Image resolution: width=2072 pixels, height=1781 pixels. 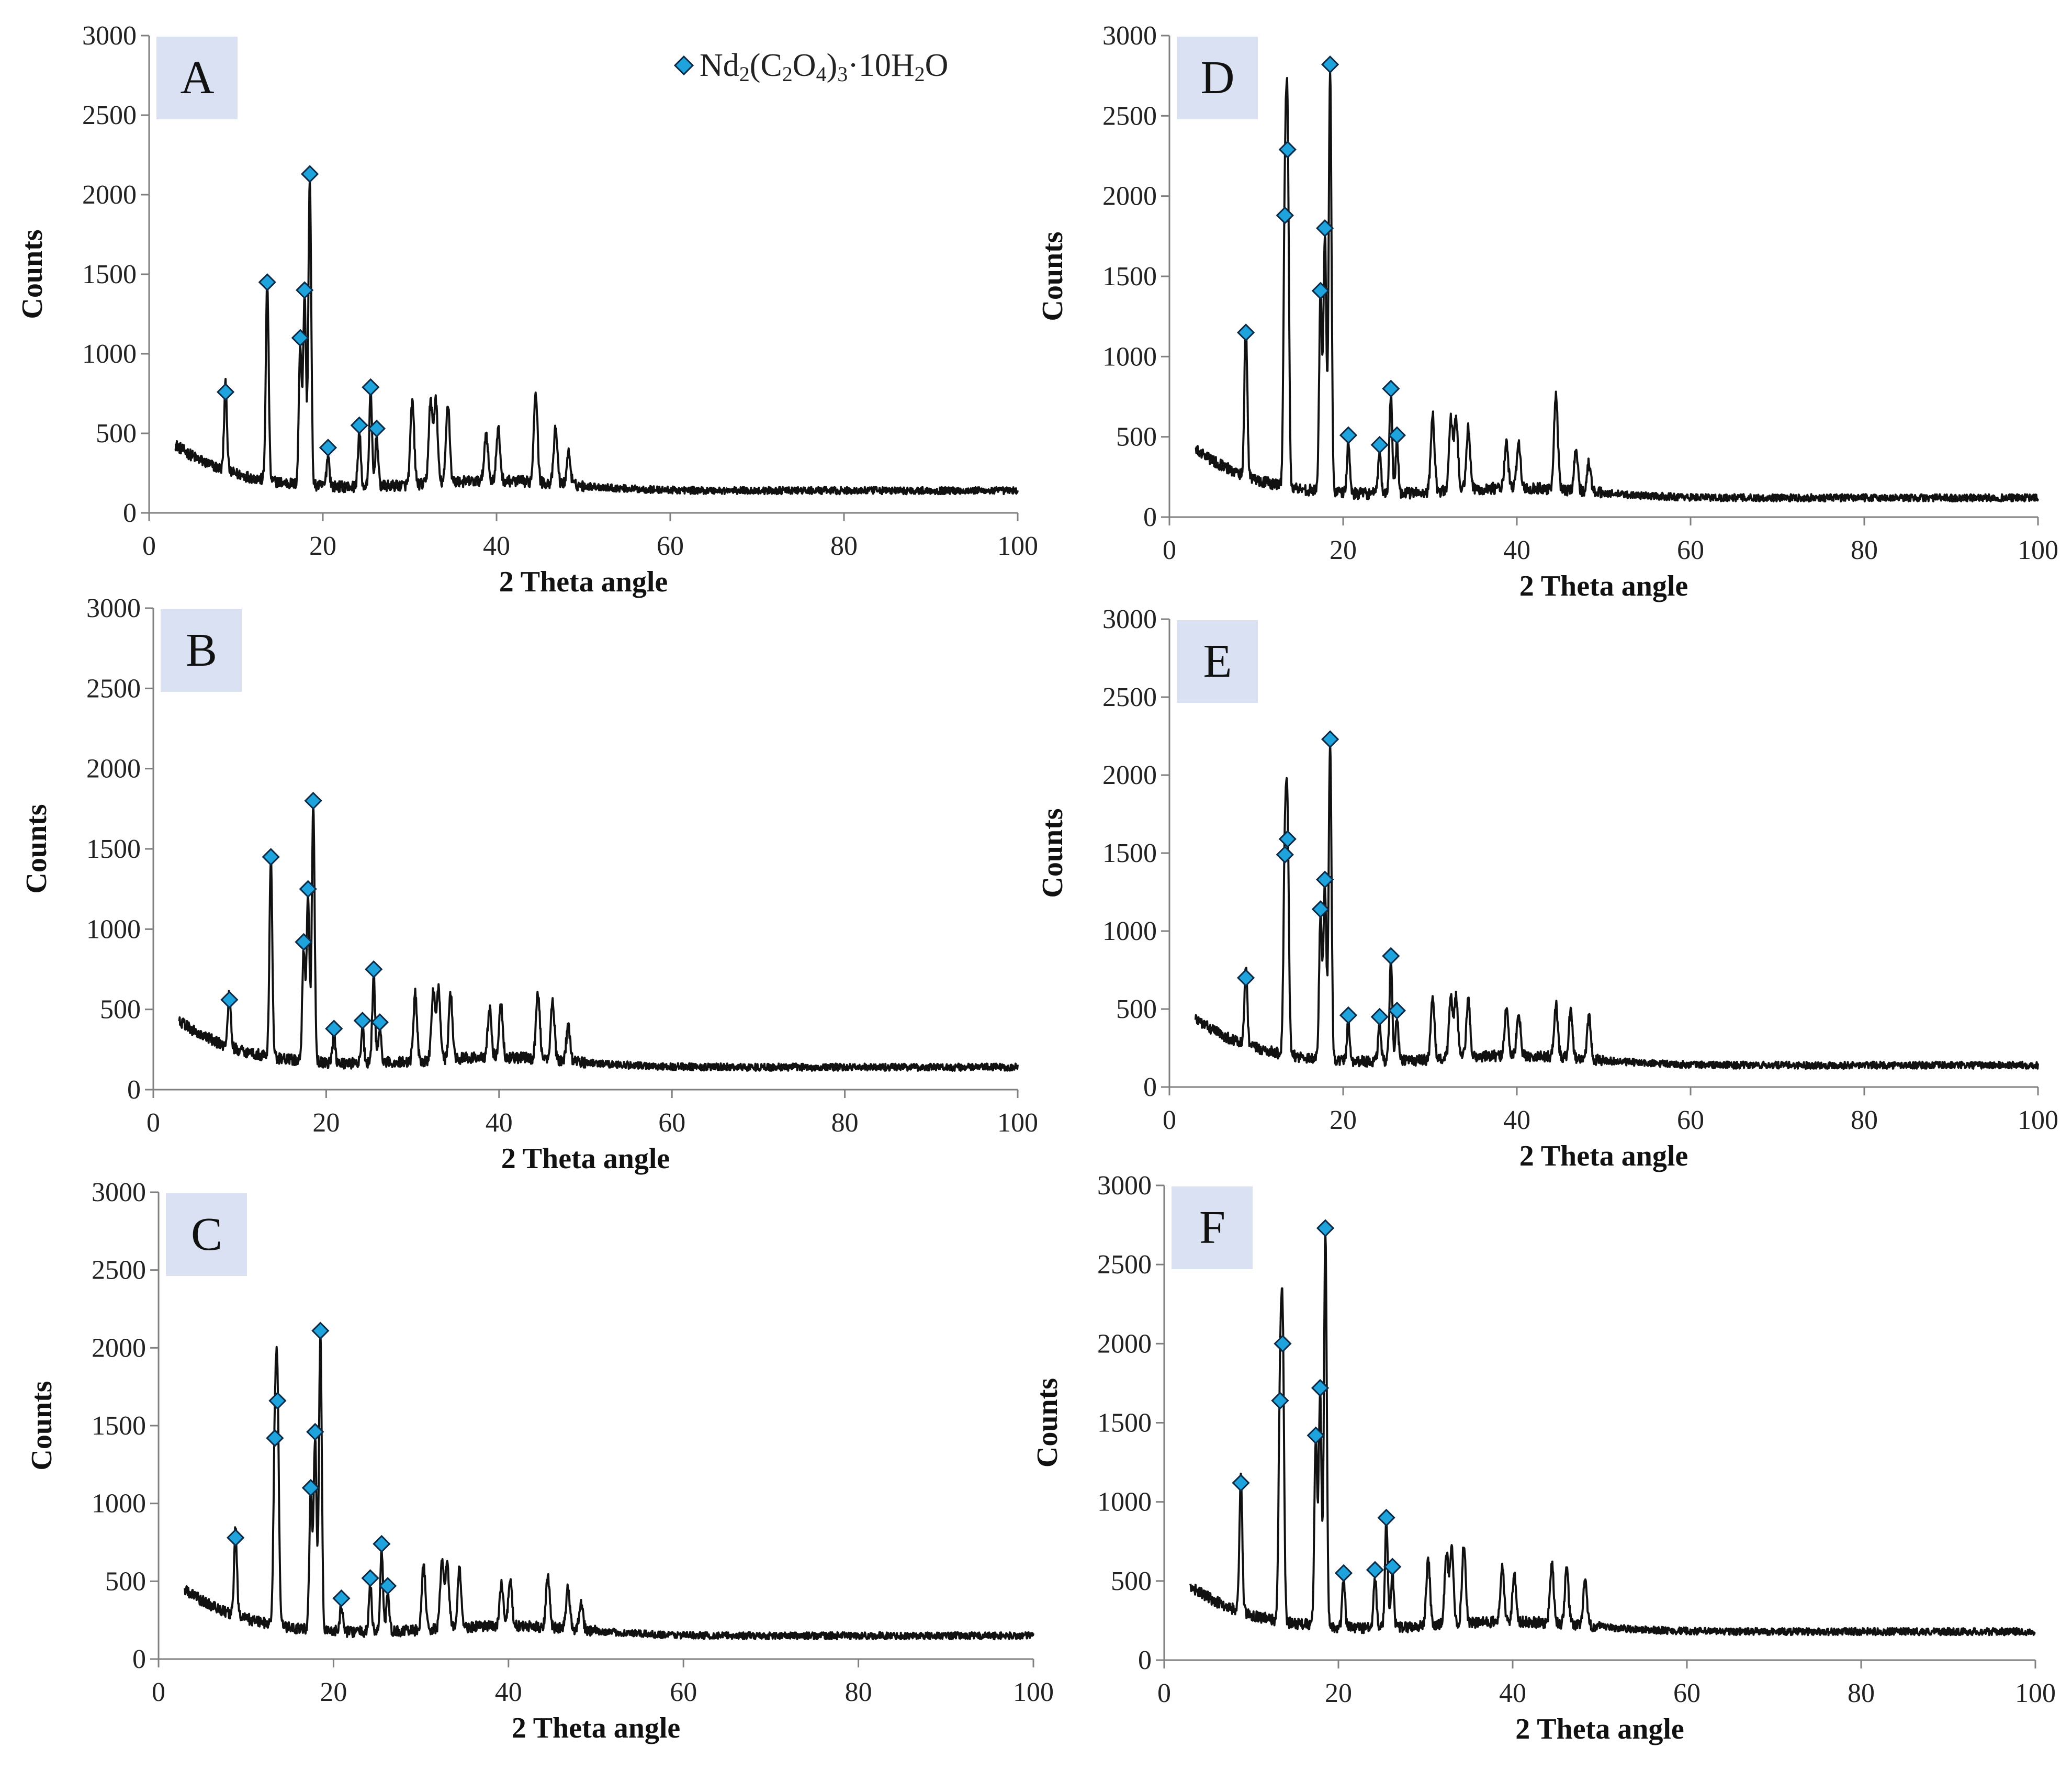 What do you see at coordinates (881, 65) in the screenshot?
I see `legend-text-part: ·10H` at bounding box center [881, 65].